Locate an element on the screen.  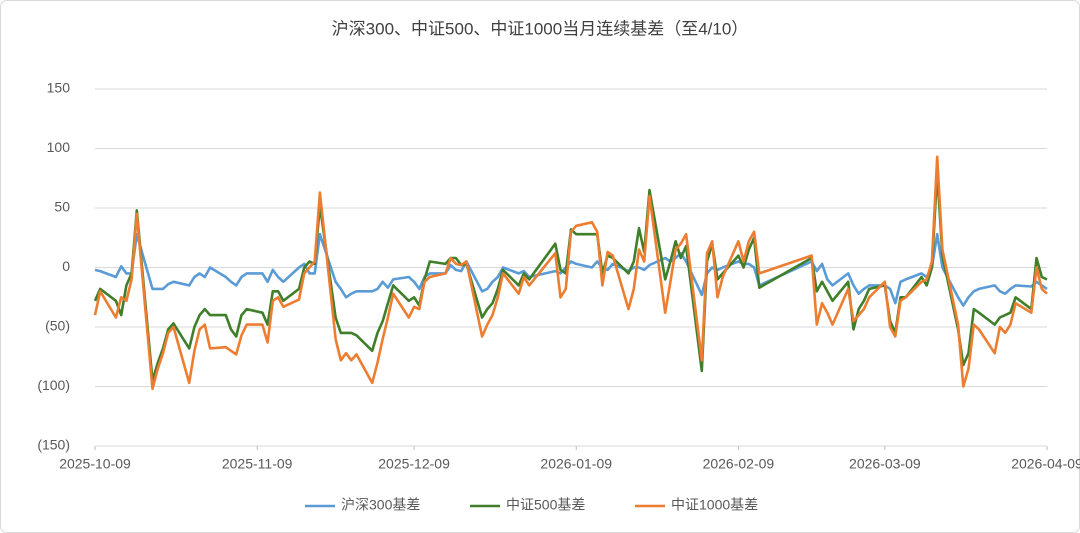
y-tick-label: (150) is located at coordinates (53, 445).